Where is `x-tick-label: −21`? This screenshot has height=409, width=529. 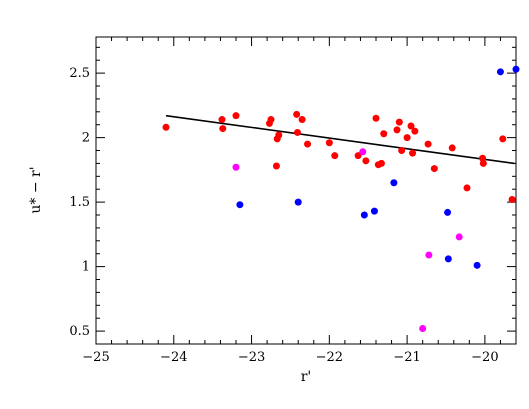
x-tick-label: −21 is located at coordinates (406, 357).